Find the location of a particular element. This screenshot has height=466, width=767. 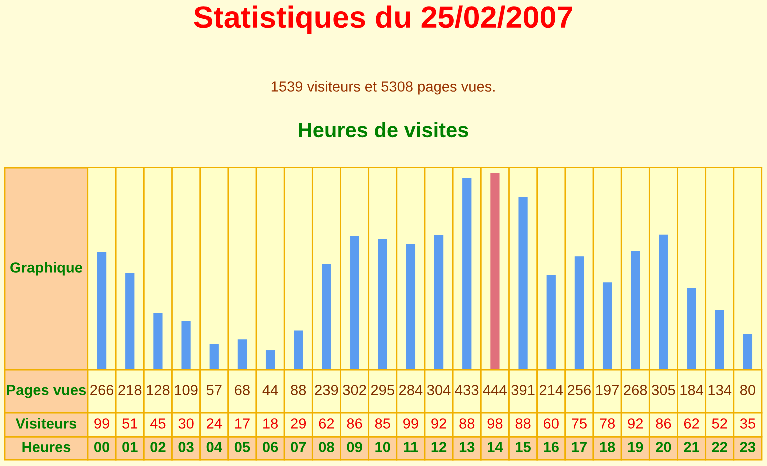

x-tick-label: 10 is located at coordinates (383, 447).